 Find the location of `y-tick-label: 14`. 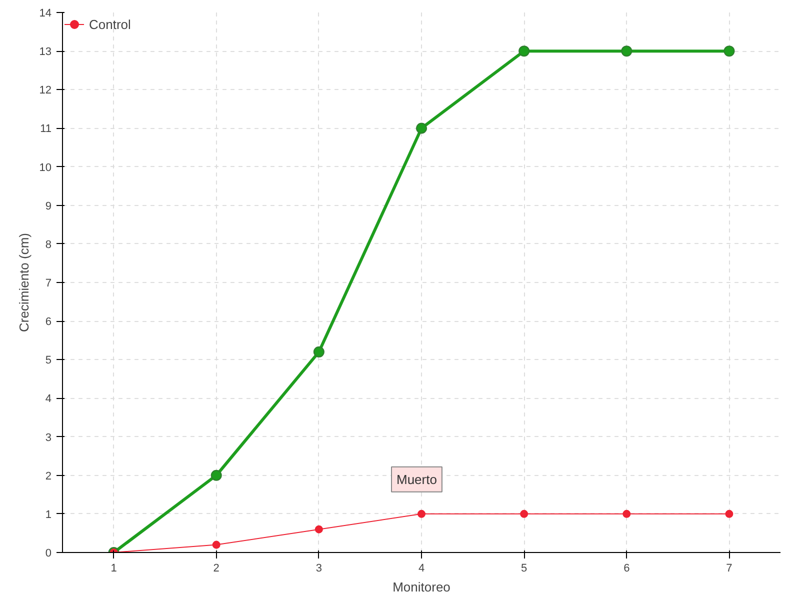

y-tick-label: 14 is located at coordinates (45, 14).